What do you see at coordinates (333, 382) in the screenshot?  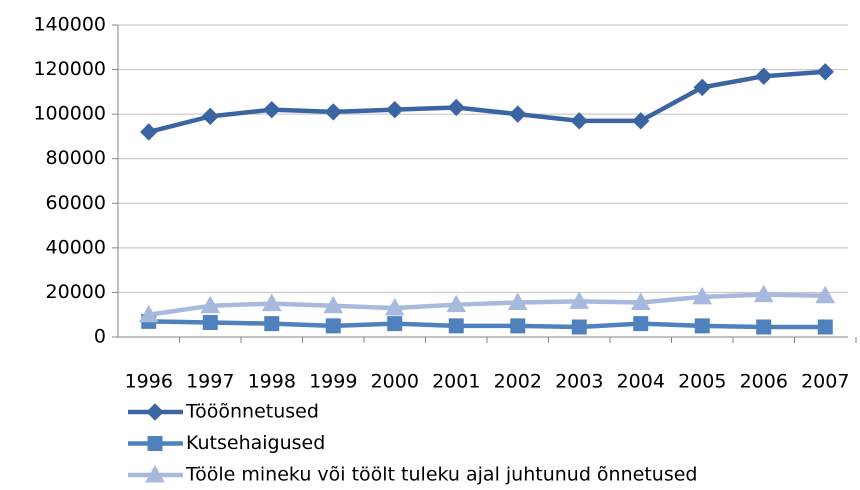 I see `x-tick-label: 1999` at bounding box center [333, 382].